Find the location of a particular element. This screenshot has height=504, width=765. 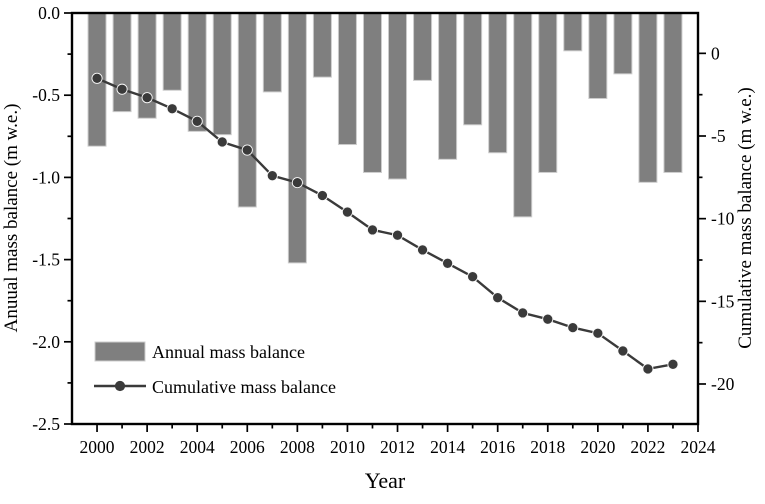

cumulative-point-2016 is located at coordinates (498, 298).